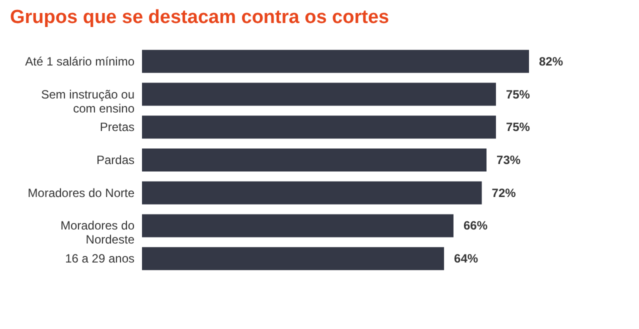 Image resolution: width=639 pixels, height=329 pixels. Describe the element at coordinates (99, 259) in the screenshot. I see `y-tick-label: 16 a 29 anos` at that location.